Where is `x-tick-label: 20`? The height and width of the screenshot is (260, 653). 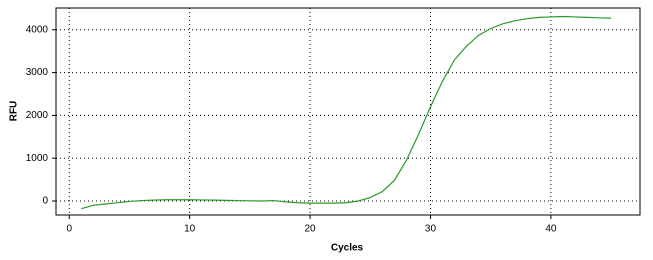 x-tick-label: 20 is located at coordinates (311, 229).